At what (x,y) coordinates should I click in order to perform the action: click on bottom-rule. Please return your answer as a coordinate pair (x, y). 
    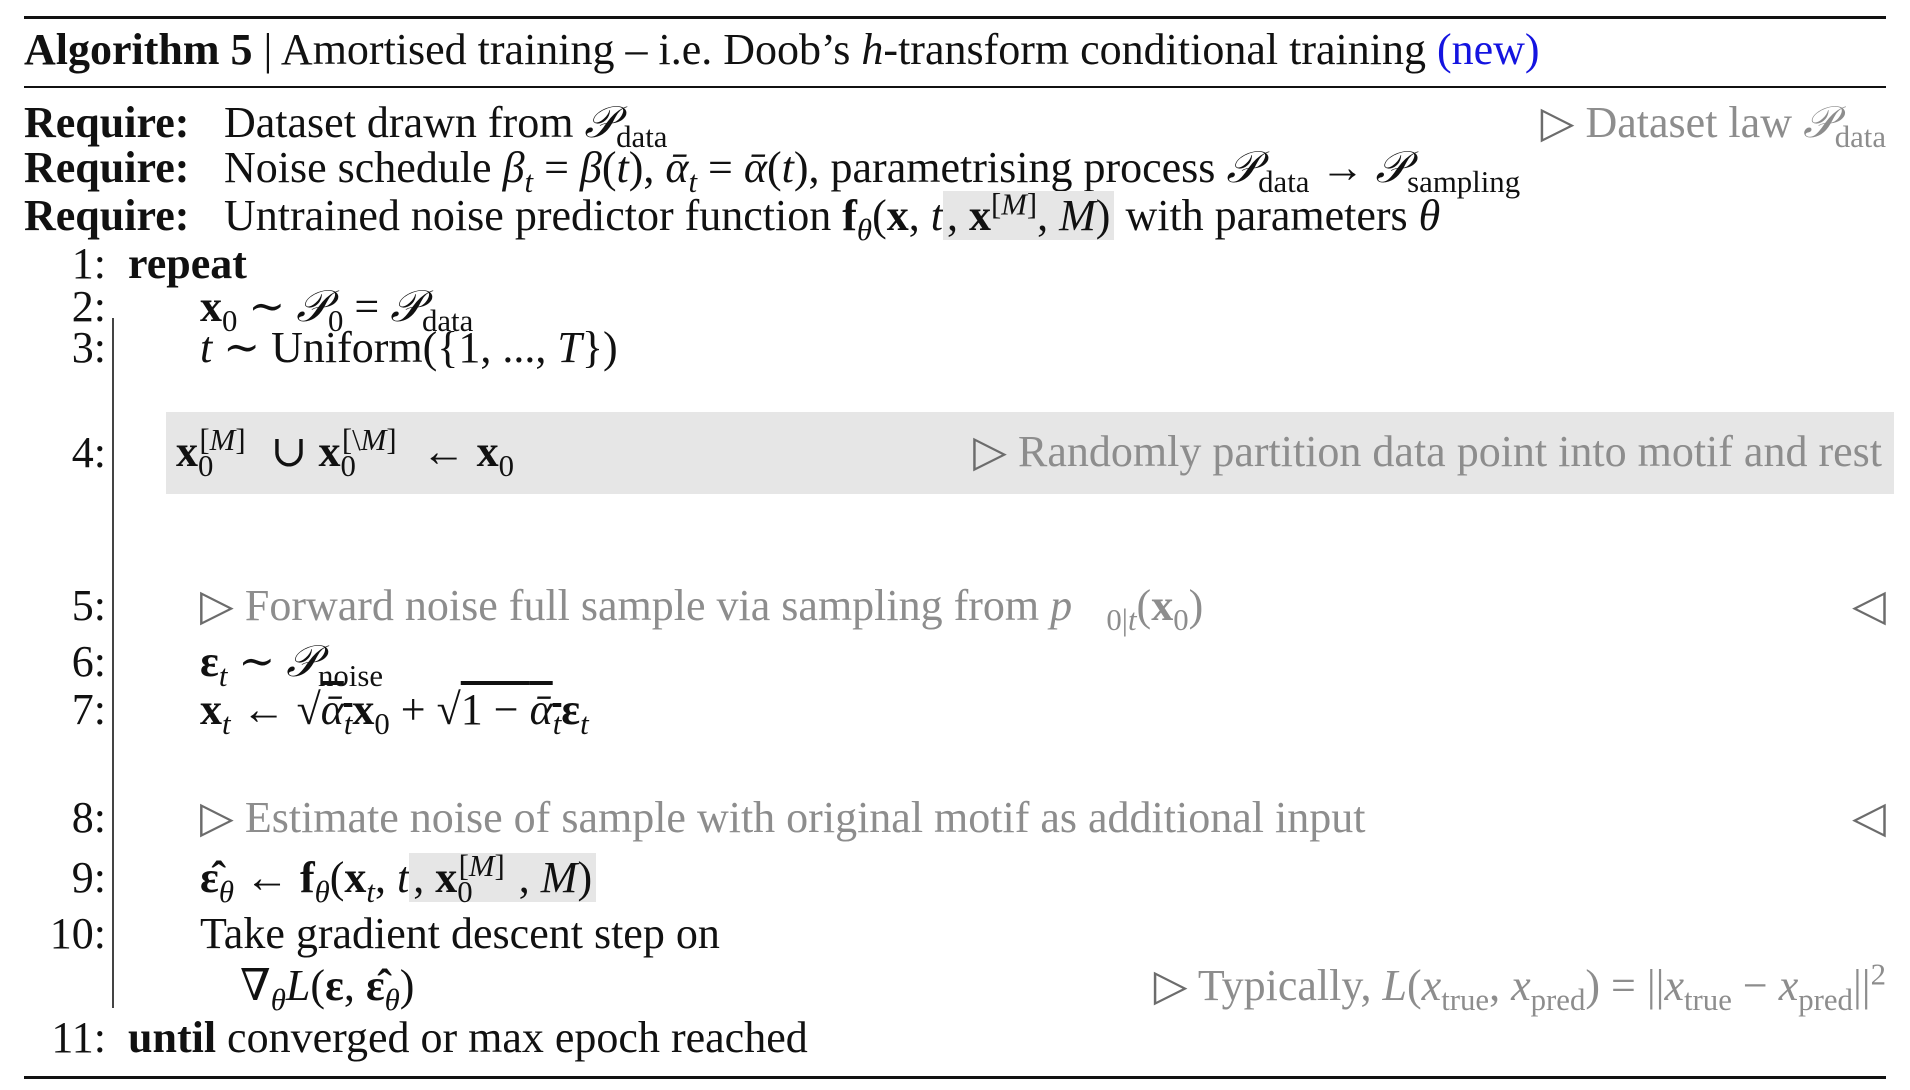
    Looking at the image, I should click on (955, 1077).